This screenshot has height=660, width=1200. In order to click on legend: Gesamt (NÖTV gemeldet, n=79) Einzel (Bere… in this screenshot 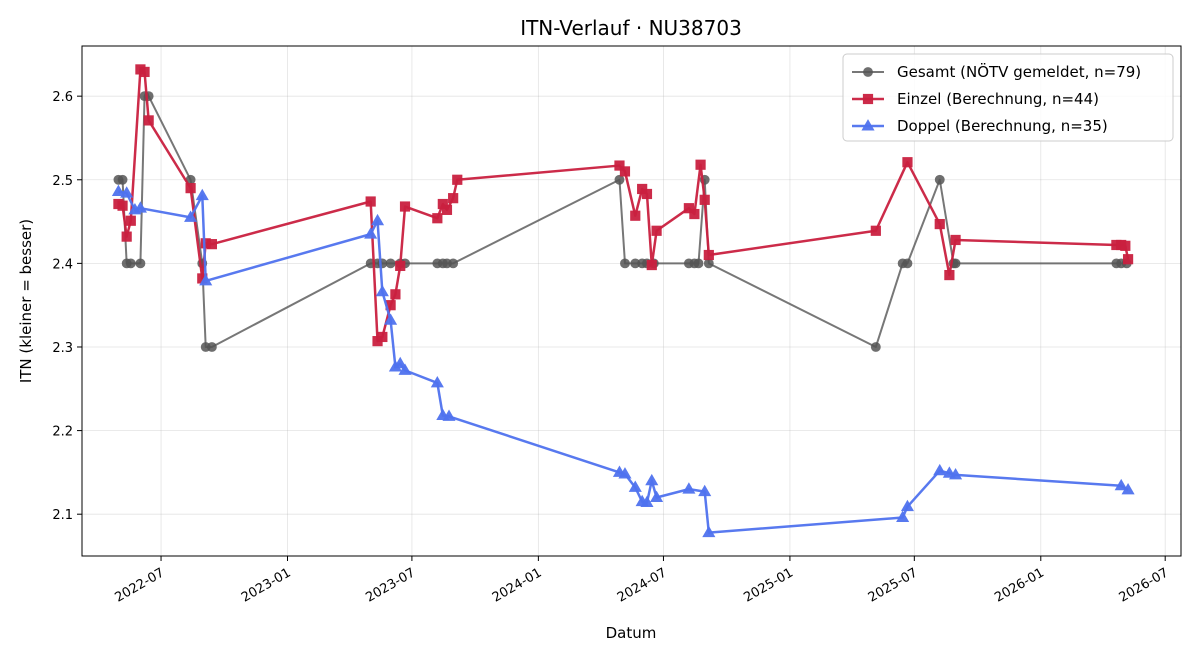, I will do `click(1008, 97)`.